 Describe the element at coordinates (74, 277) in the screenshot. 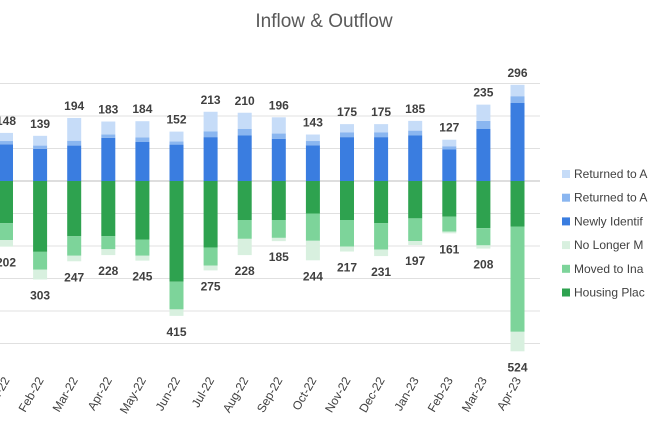

I see `outflow-total-label: 247` at that location.